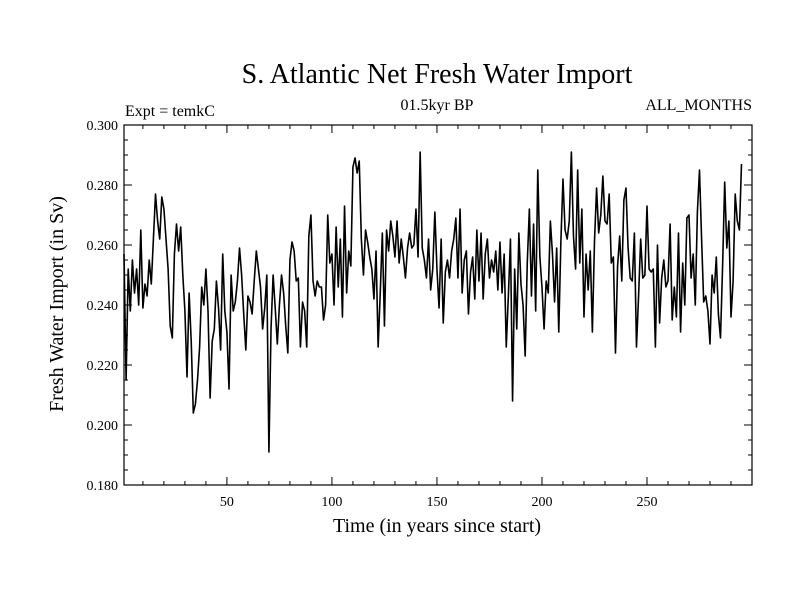  Describe the element at coordinates (103, 366) in the screenshot. I see `y-tick-label: 0.220` at that location.